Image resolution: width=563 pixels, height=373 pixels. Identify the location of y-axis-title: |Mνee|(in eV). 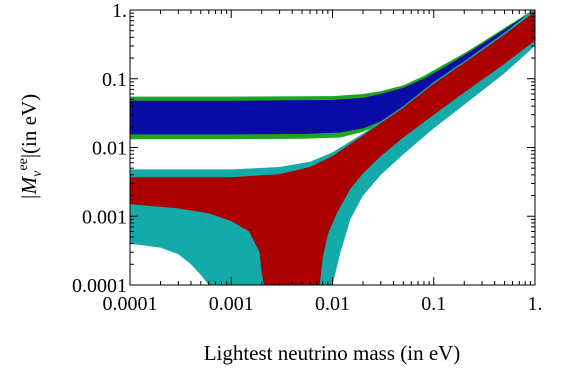
(30, 147).